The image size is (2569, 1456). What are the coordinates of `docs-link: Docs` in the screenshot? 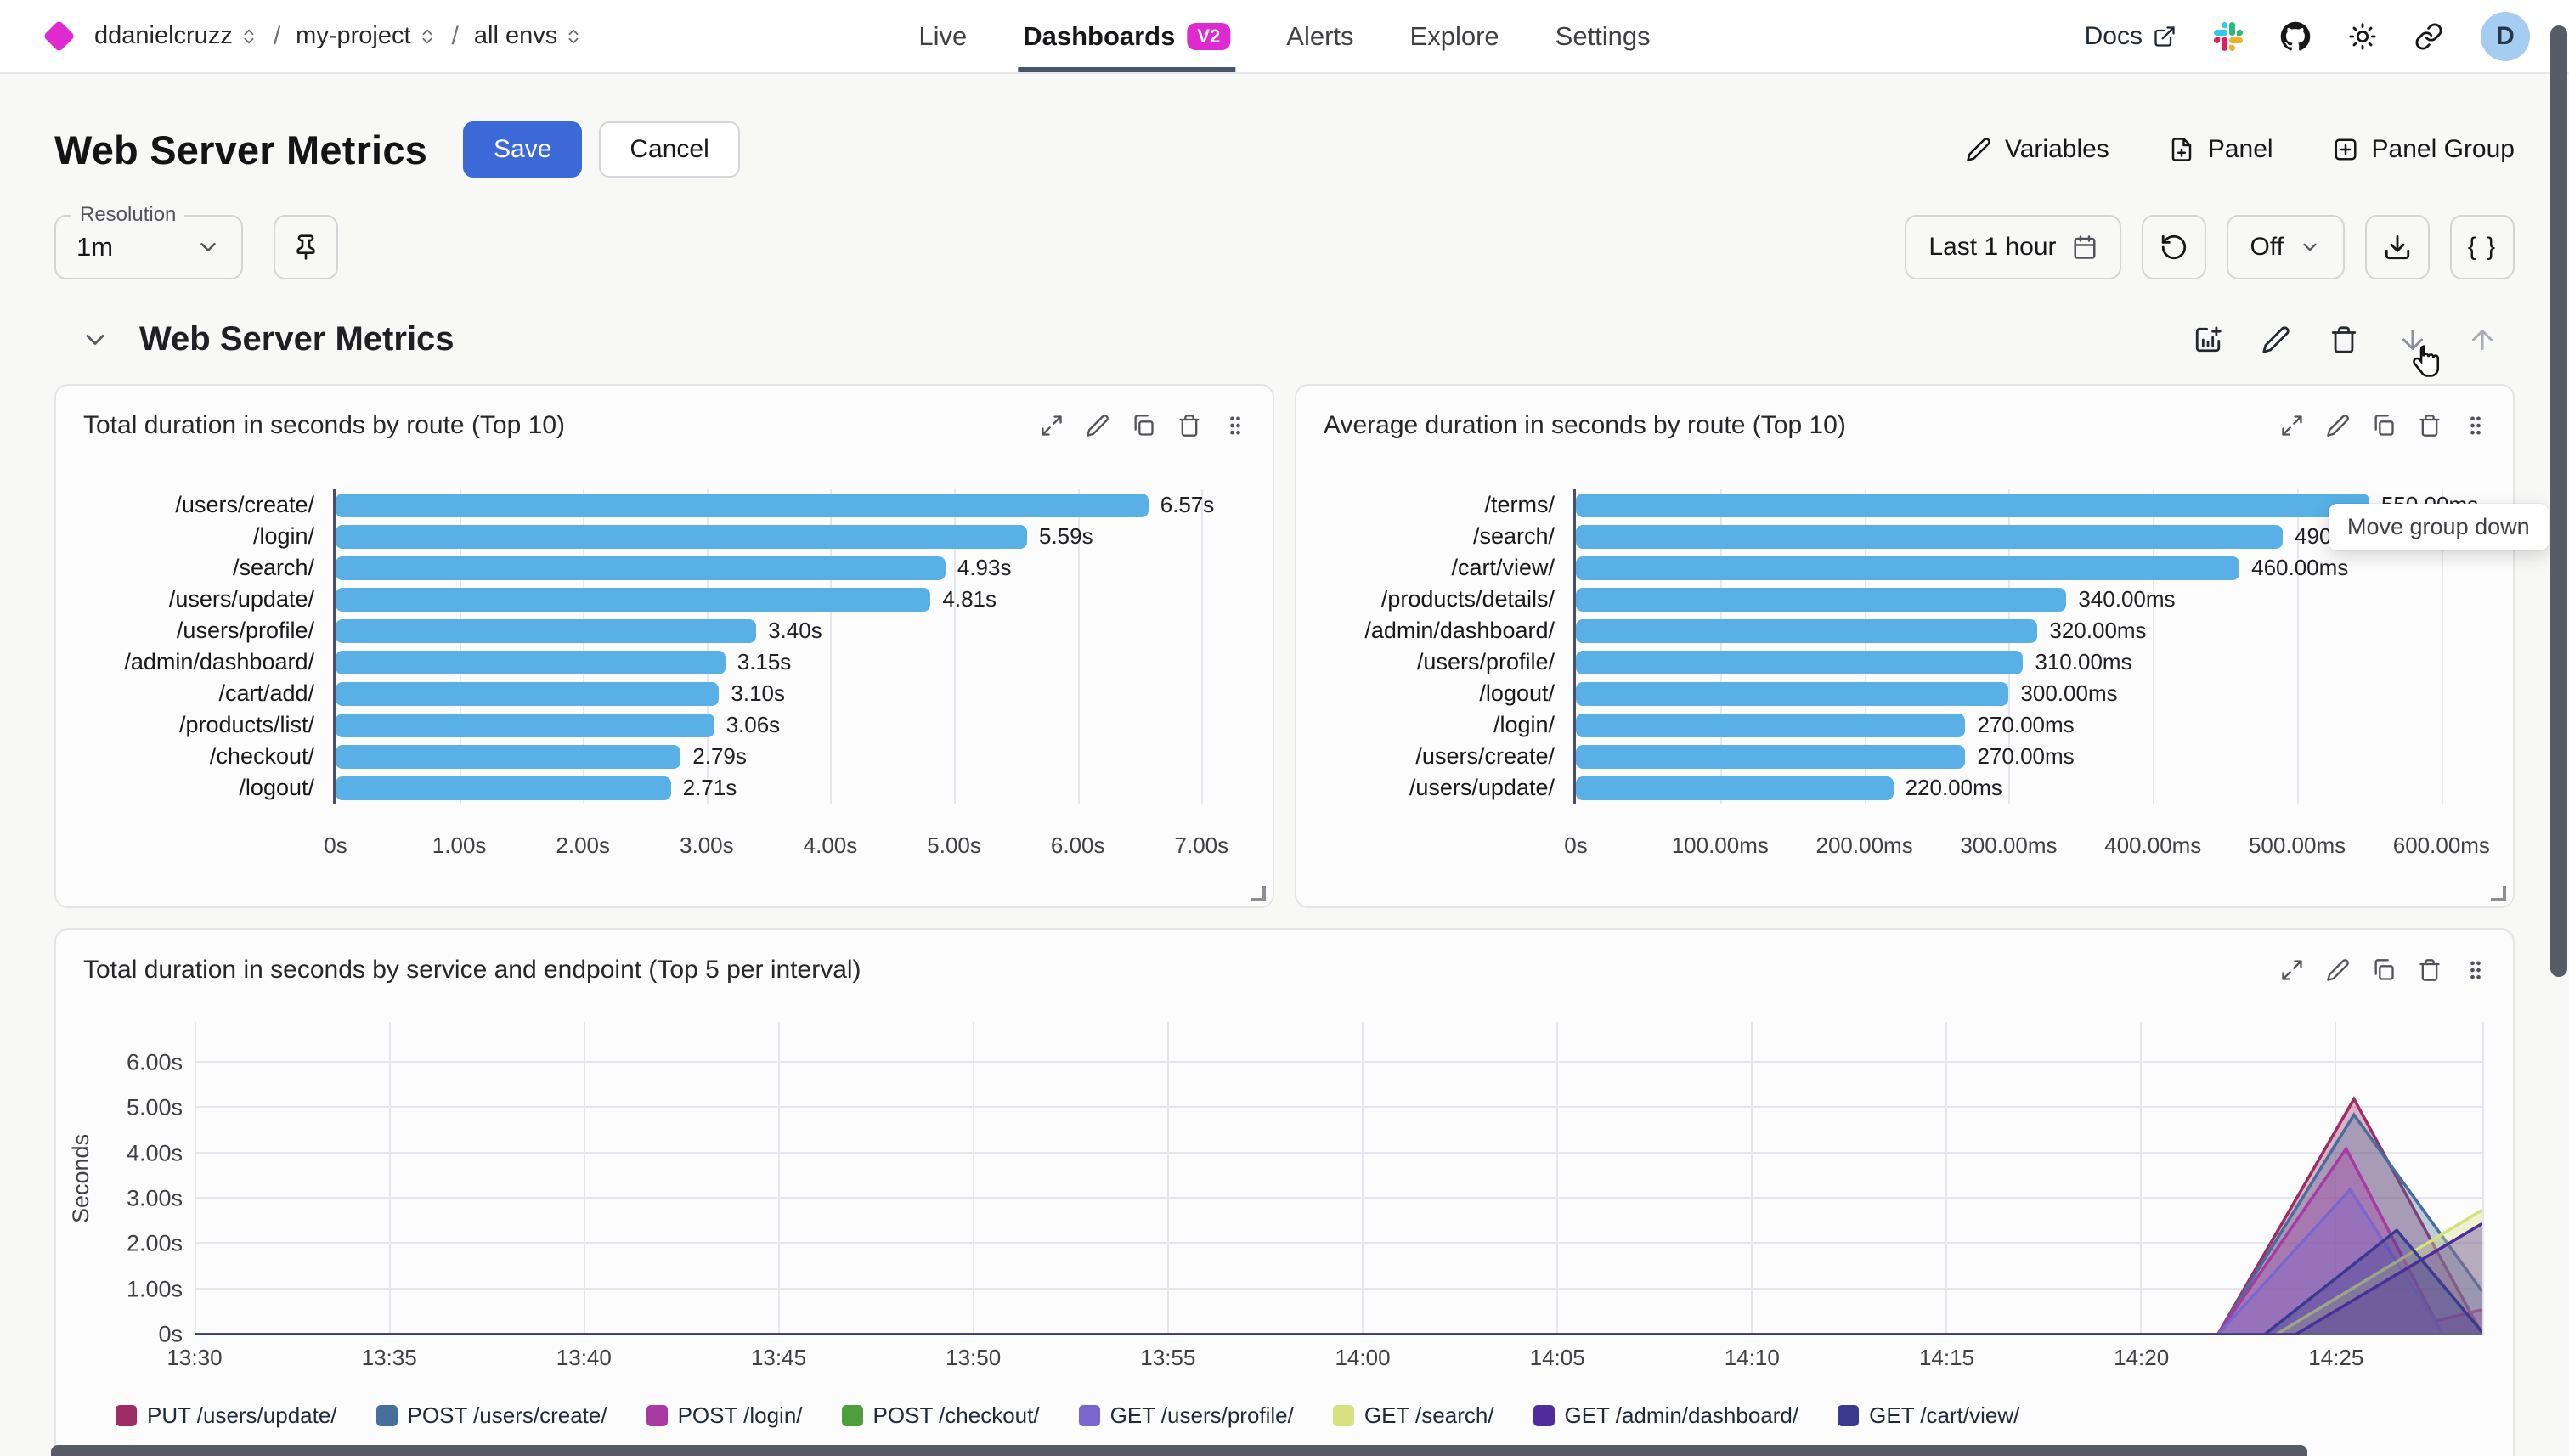 It's located at (2131, 36).